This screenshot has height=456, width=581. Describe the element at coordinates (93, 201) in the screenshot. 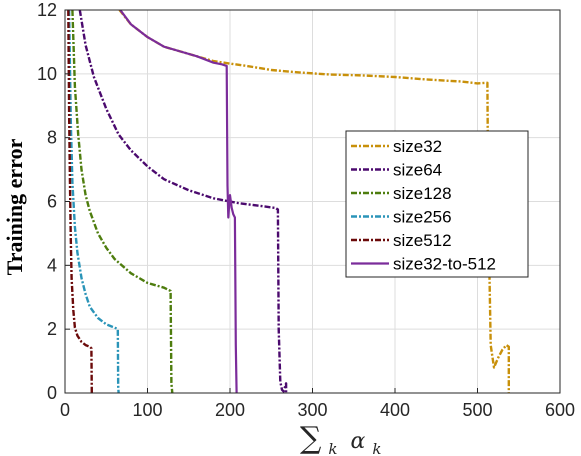

I see `series-line-size256` at that location.